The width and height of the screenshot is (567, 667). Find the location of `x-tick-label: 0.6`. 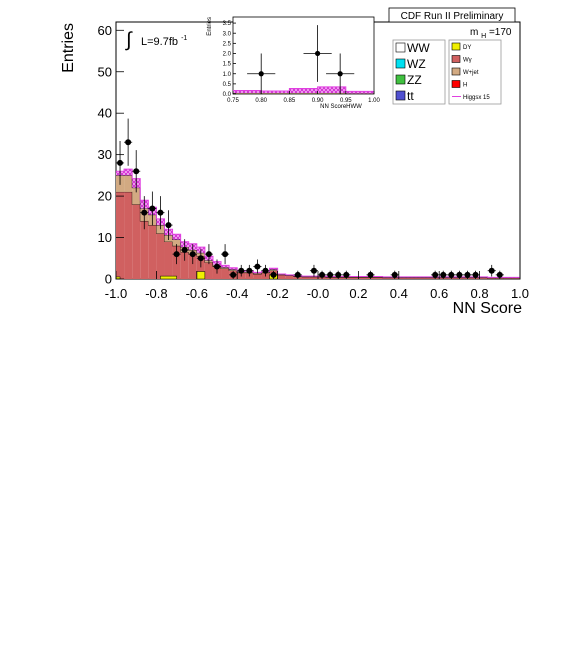

x-tick-label: 0.6 is located at coordinates (439, 293).